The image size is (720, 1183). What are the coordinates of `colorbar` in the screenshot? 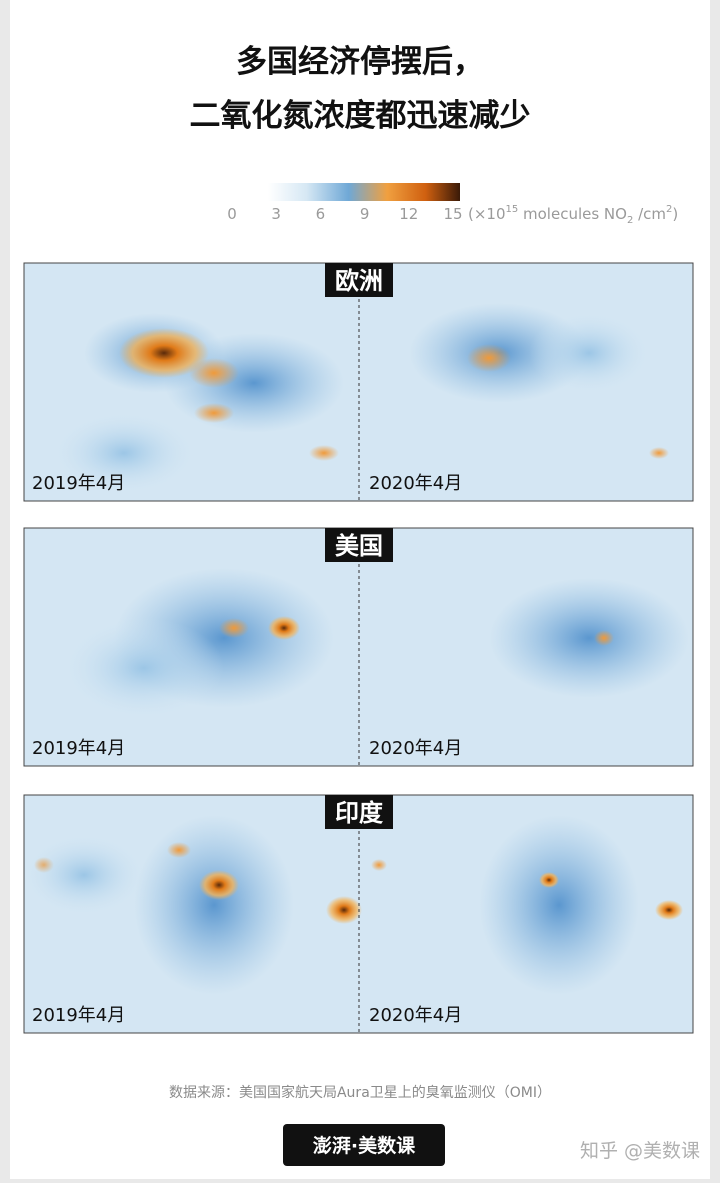 It's located at (364, 192).